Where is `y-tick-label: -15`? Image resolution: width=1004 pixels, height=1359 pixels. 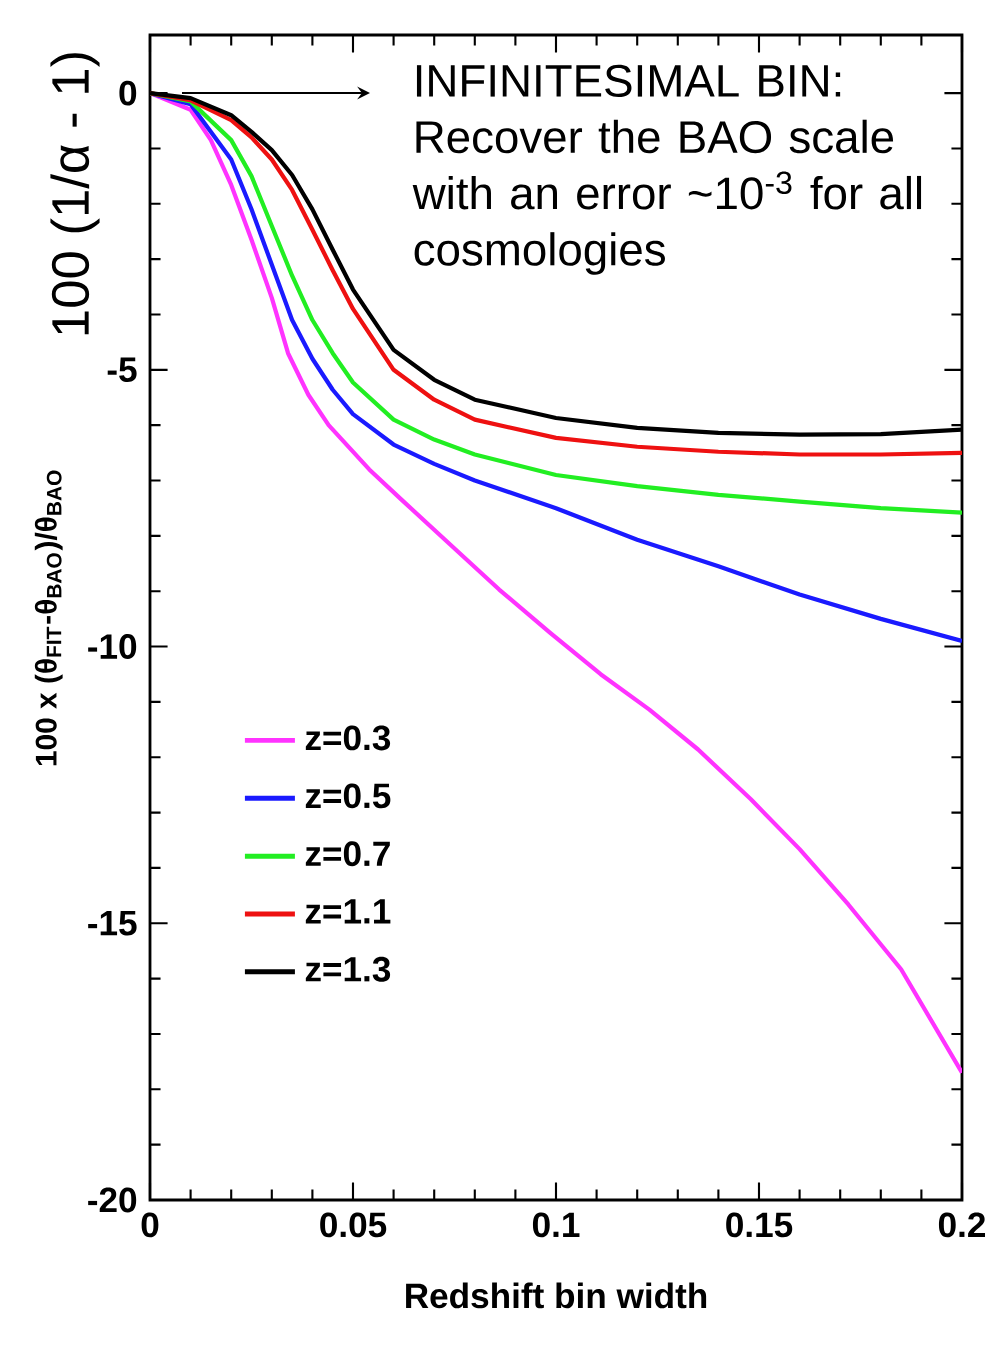
y-tick-label: -15 is located at coordinates (112, 923).